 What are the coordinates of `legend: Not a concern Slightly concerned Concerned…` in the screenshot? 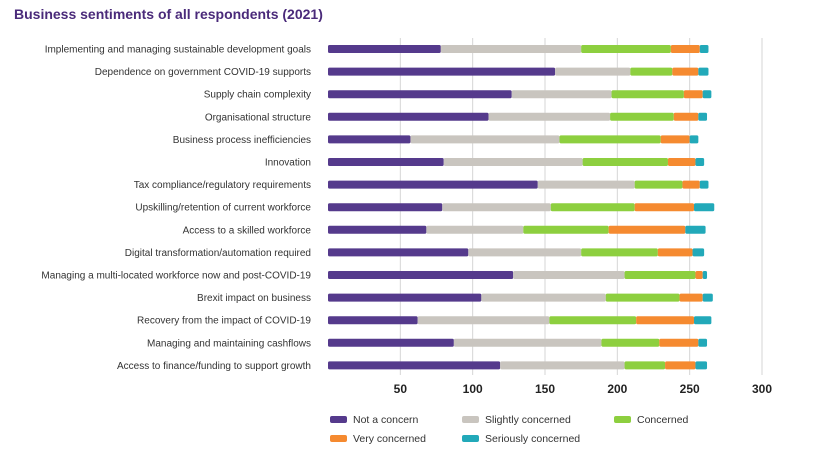 It's located at (509, 429).